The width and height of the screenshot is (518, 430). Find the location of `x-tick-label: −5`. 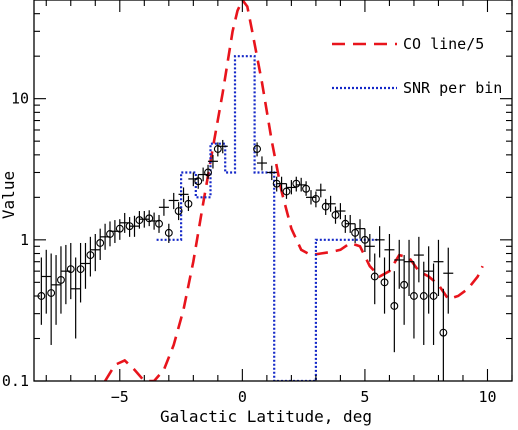

x-tick-label: −5 is located at coordinates (120, 397).